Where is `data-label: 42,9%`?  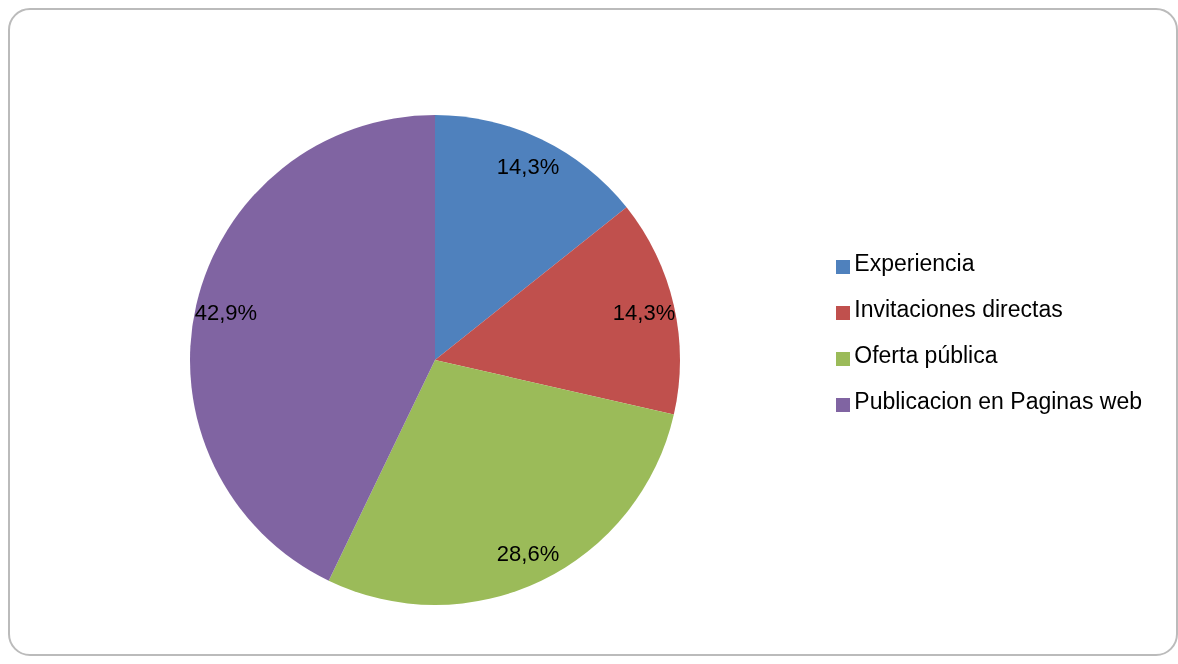 data-label: 42,9% is located at coordinates (226, 312).